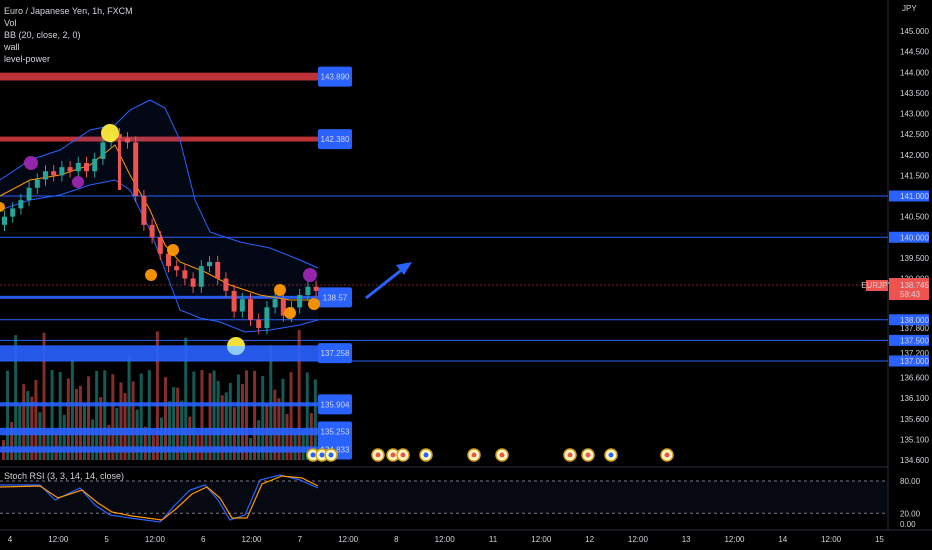 The image size is (932, 550). I want to click on price-tick-label: 142.500, so click(914, 134).